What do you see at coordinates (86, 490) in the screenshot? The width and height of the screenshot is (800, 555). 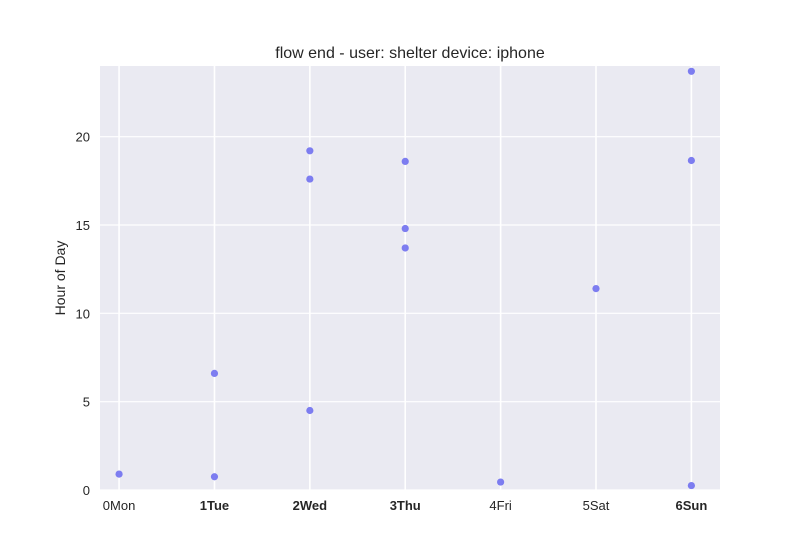 I see `y-tick-label: 0` at bounding box center [86, 490].